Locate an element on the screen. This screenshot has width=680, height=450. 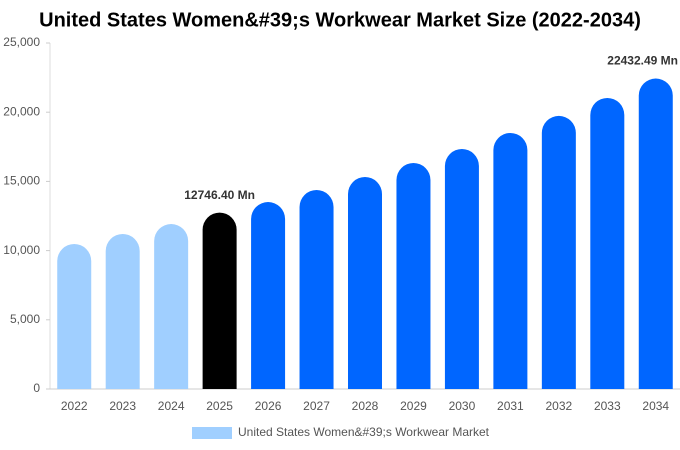
x-tick-label: 2025 is located at coordinates (219, 406).